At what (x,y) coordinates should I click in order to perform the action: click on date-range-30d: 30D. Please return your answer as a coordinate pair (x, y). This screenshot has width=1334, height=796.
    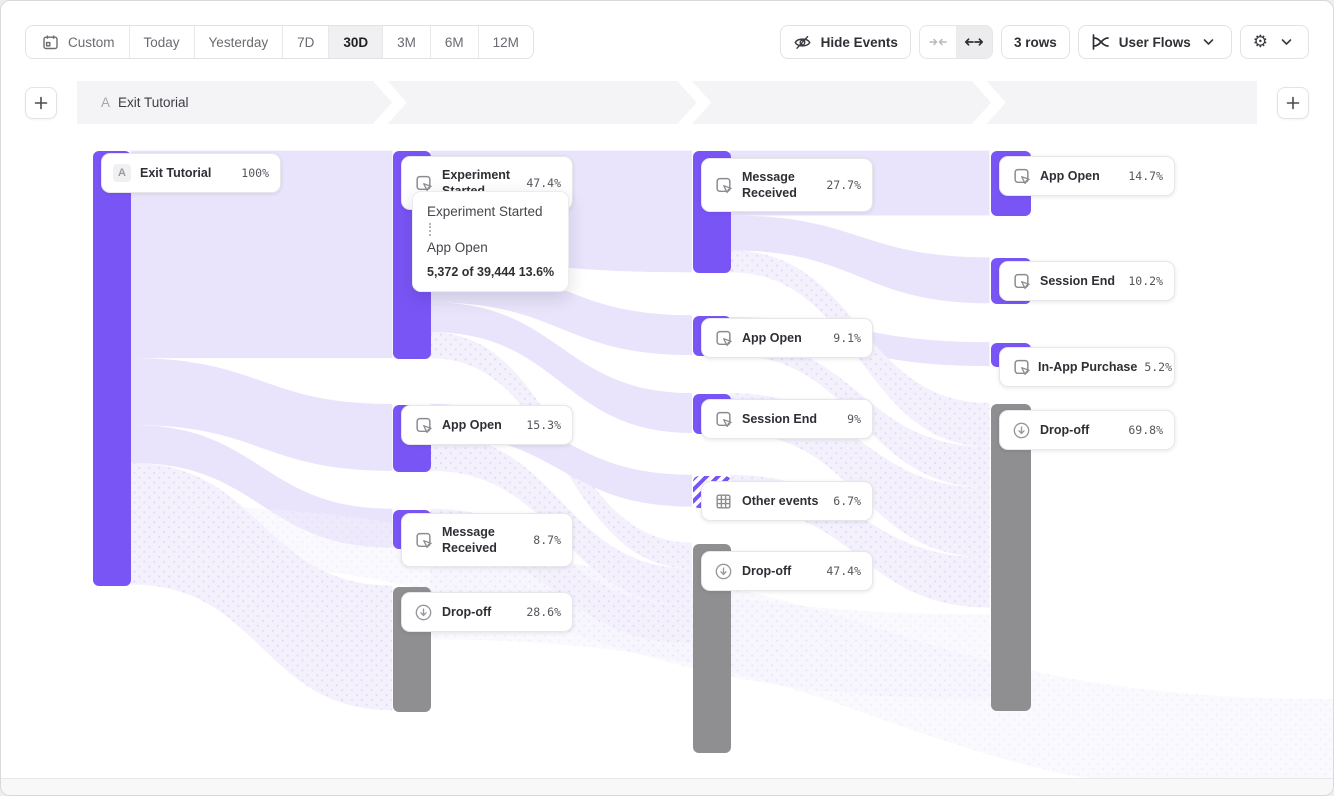
    Looking at the image, I should click on (355, 42).